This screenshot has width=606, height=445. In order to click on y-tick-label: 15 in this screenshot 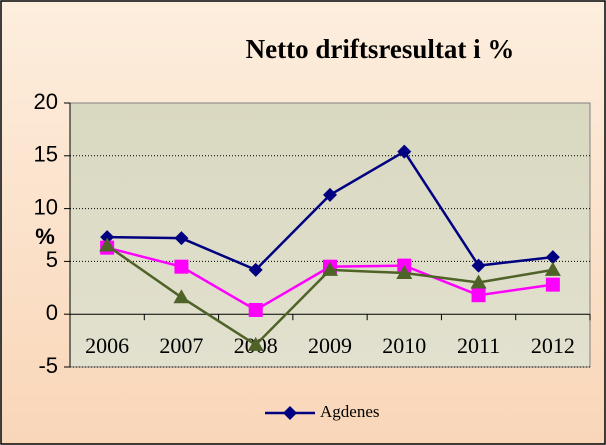, I will do `click(46, 154)`.